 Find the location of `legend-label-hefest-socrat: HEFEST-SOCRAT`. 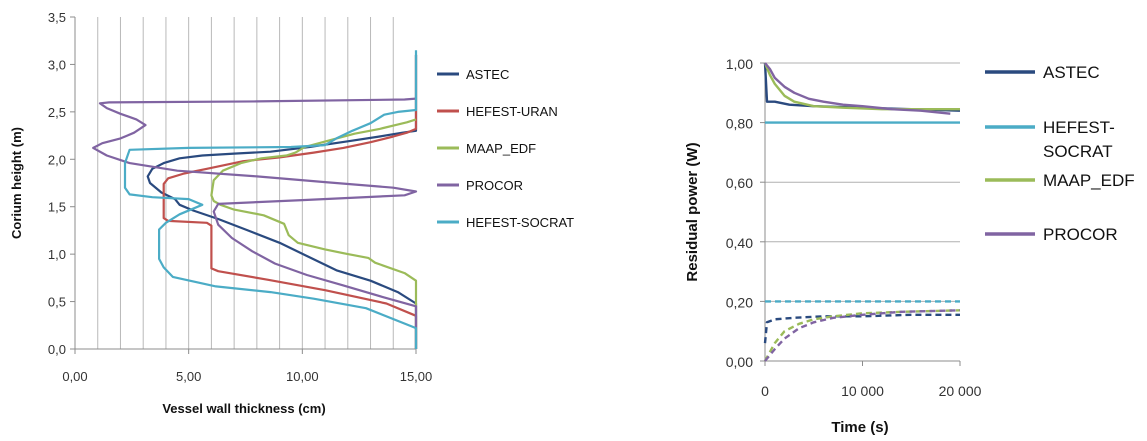

legend-label-hefest-socrat: HEFEST-SOCRAT is located at coordinates (520, 222).